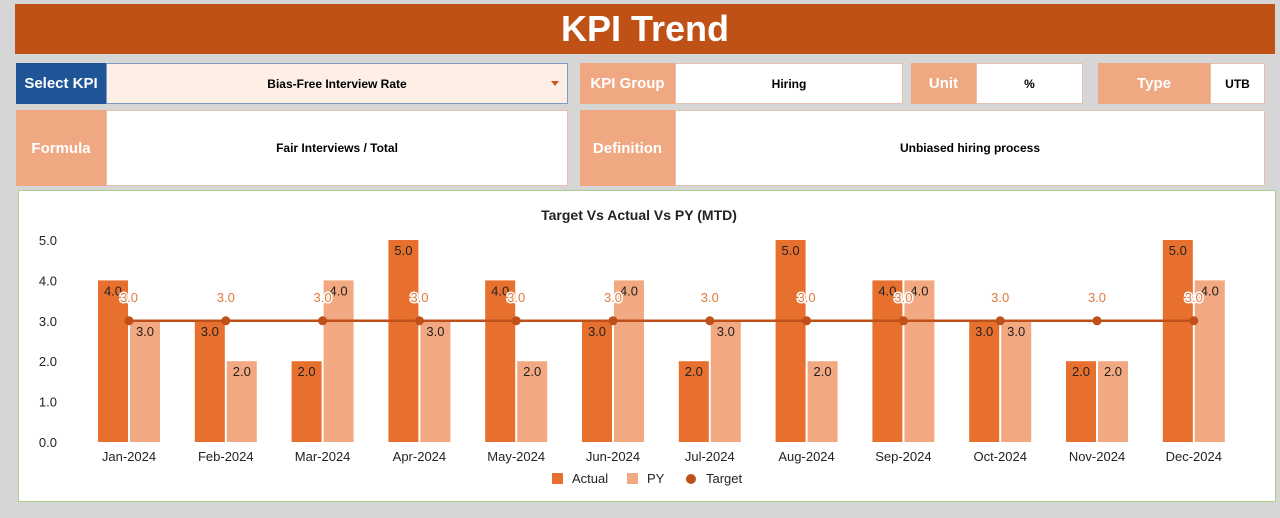  What do you see at coordinates (226, 456) in the screenshot?
I see `x-tick-label: Feb-2024` at bounding box center [226, 456].